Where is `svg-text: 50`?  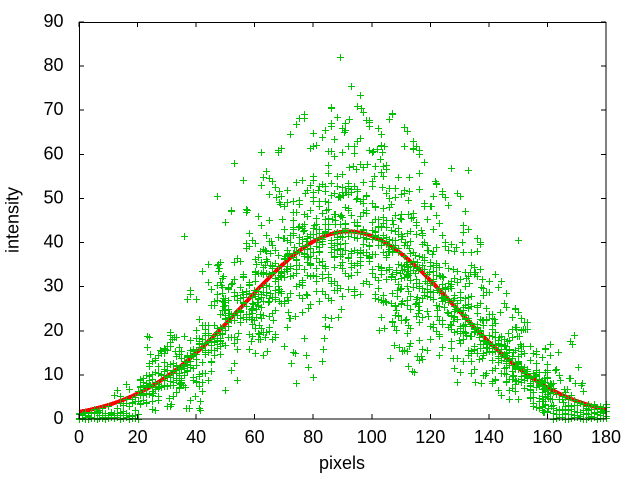
svg-text: 50 is located at coordinates (53, 197).